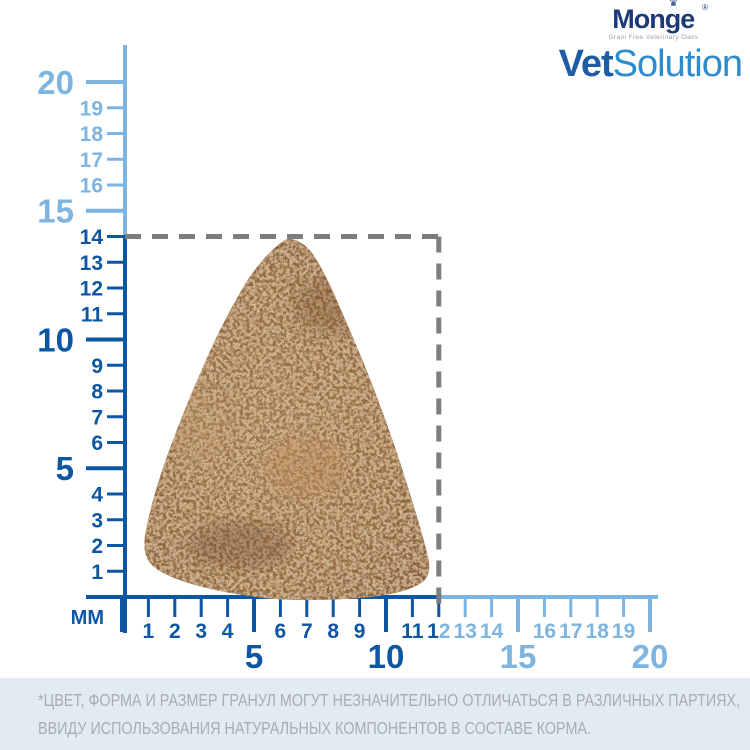 This screenshot has width=750, height=750. What do you see at coordinates (653, 19) in the screenshot?
I see `brand-name: Monge` at bounding box center [653, 19].